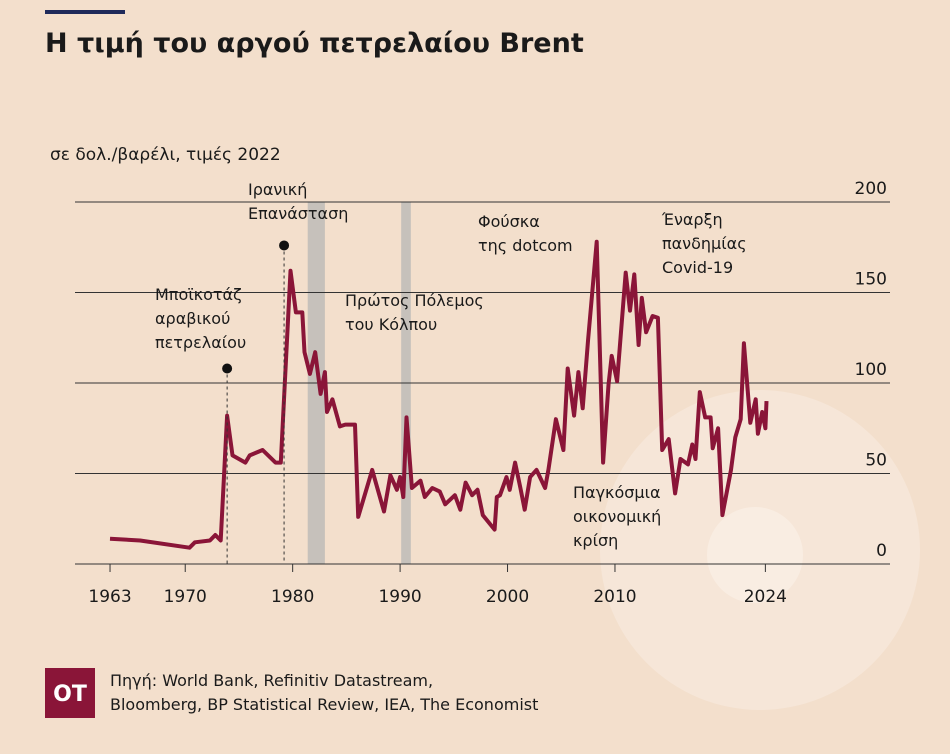 Image resolution: width=950 pixels, height=754 pixels. What do you see at coordinates (509, 221) in the screenshot?
I see `annotation: Φούσκα` at bounding box center [509, 221].